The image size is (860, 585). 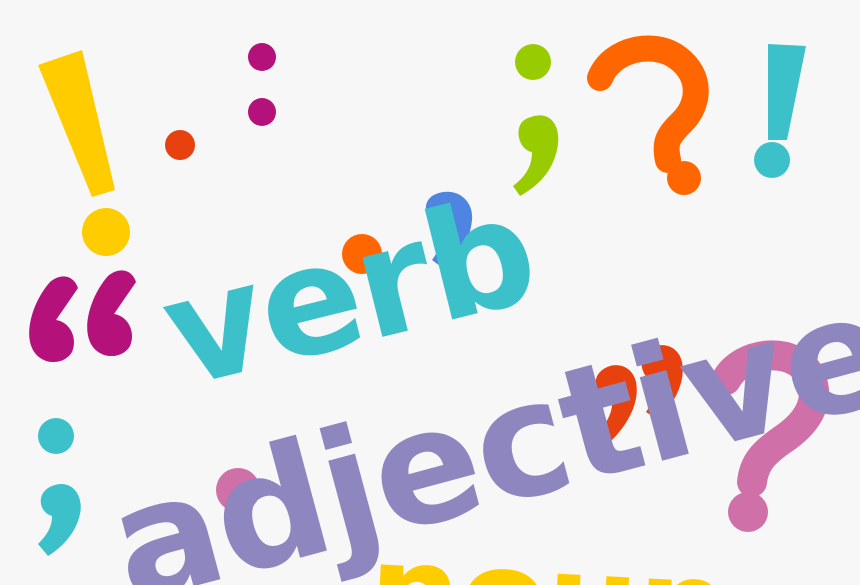 I want to click on period-red, so click(x=180, y=145).